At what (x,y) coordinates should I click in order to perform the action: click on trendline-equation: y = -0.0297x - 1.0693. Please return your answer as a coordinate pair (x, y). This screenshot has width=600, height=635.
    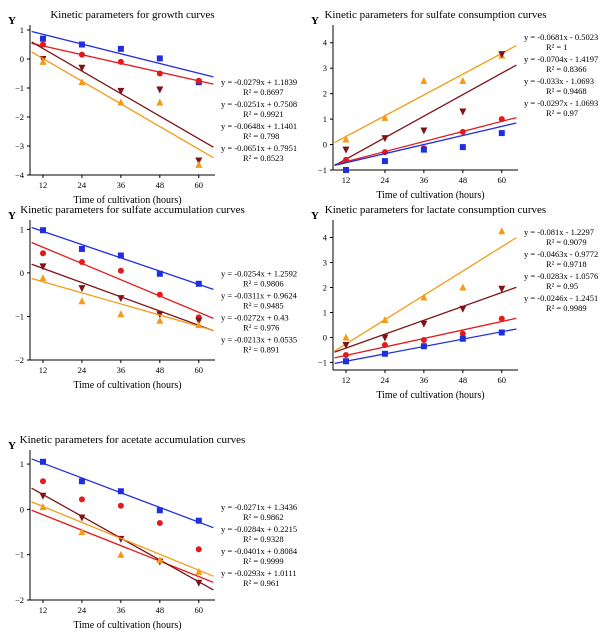
    Looking at the image, I should click on (561, 103).